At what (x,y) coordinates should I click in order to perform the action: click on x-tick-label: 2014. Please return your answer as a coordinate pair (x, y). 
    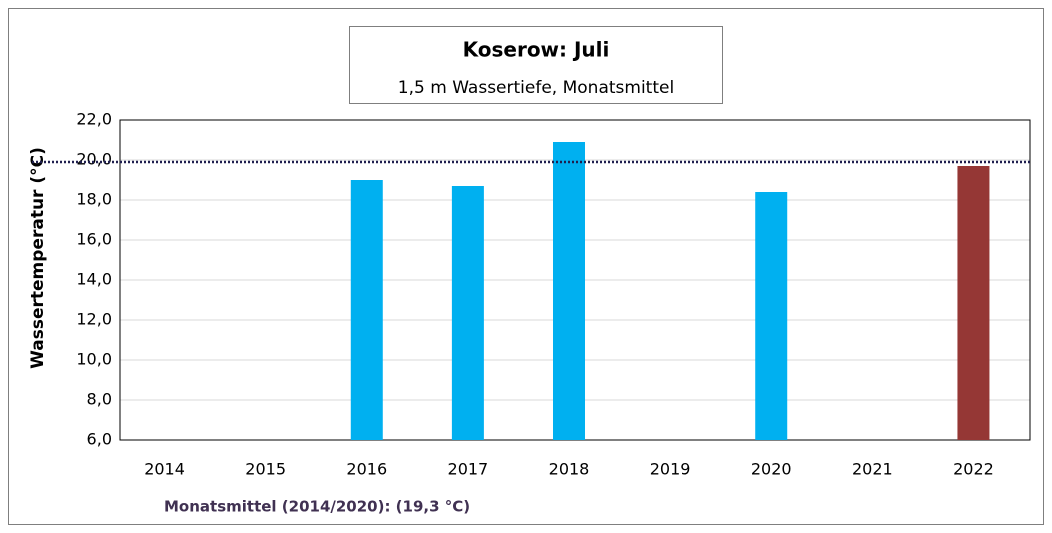
    Looking at the image, I should click on (164, 469).